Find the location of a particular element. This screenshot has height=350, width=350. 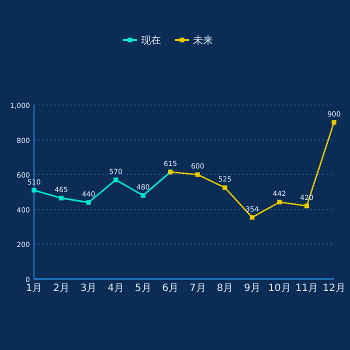

legend-label: 未来 is located at coordinates (203, 40).